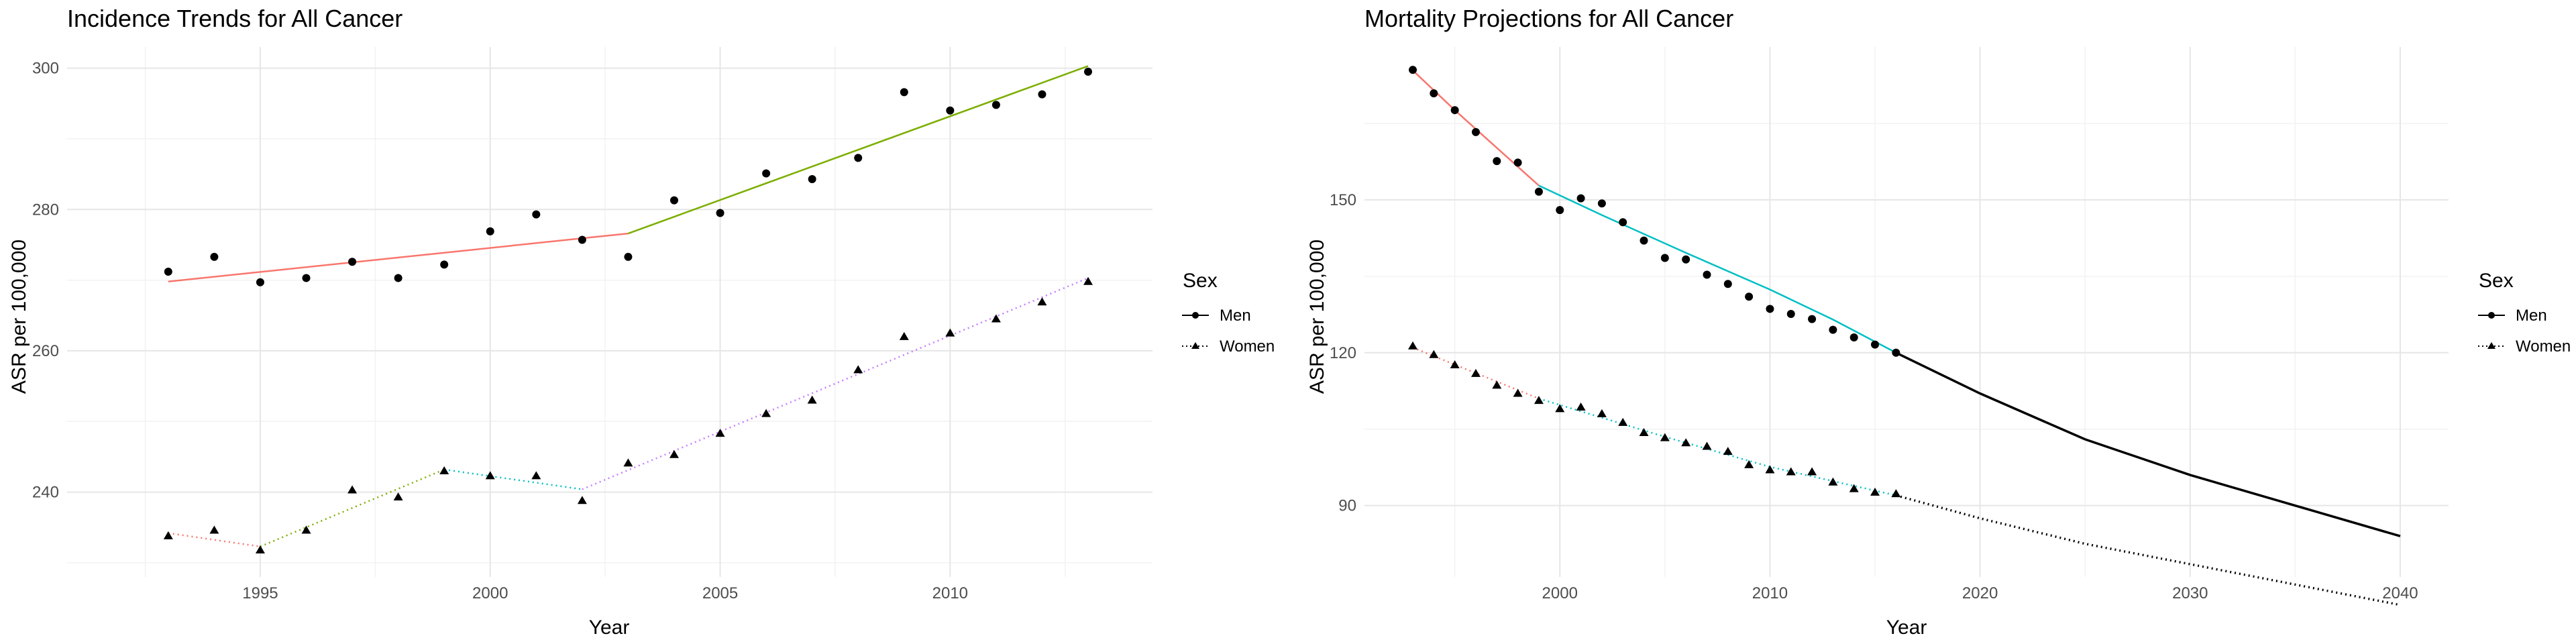 Image resolution: width=2576 pixels, height=644 pixels. Describe the element at coordinates (1343, 353) in the screenshot. I see `y-axis-ticks: 90 120 150` at that location.